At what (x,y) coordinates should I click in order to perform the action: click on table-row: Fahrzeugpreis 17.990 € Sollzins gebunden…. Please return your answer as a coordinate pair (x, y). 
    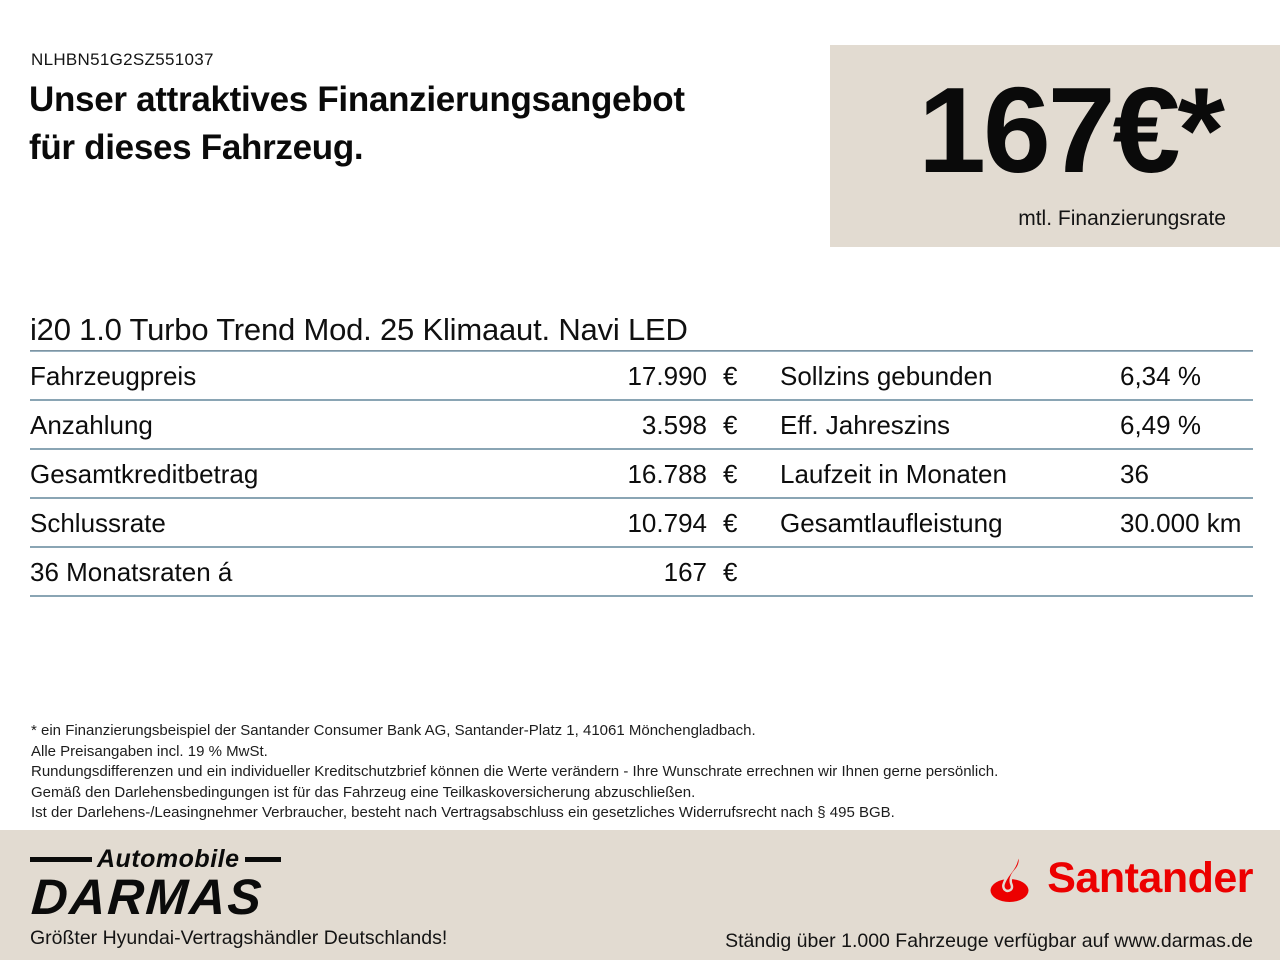
    Looking at the image, I should click on (641, 376).